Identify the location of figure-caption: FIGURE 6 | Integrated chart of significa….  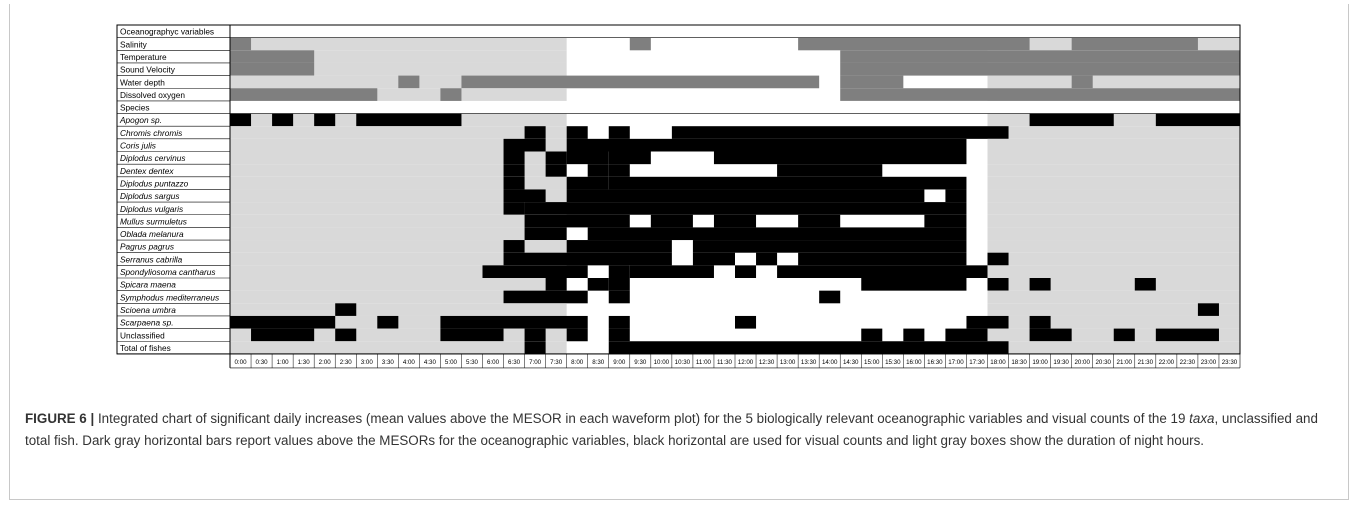
(675, 430).